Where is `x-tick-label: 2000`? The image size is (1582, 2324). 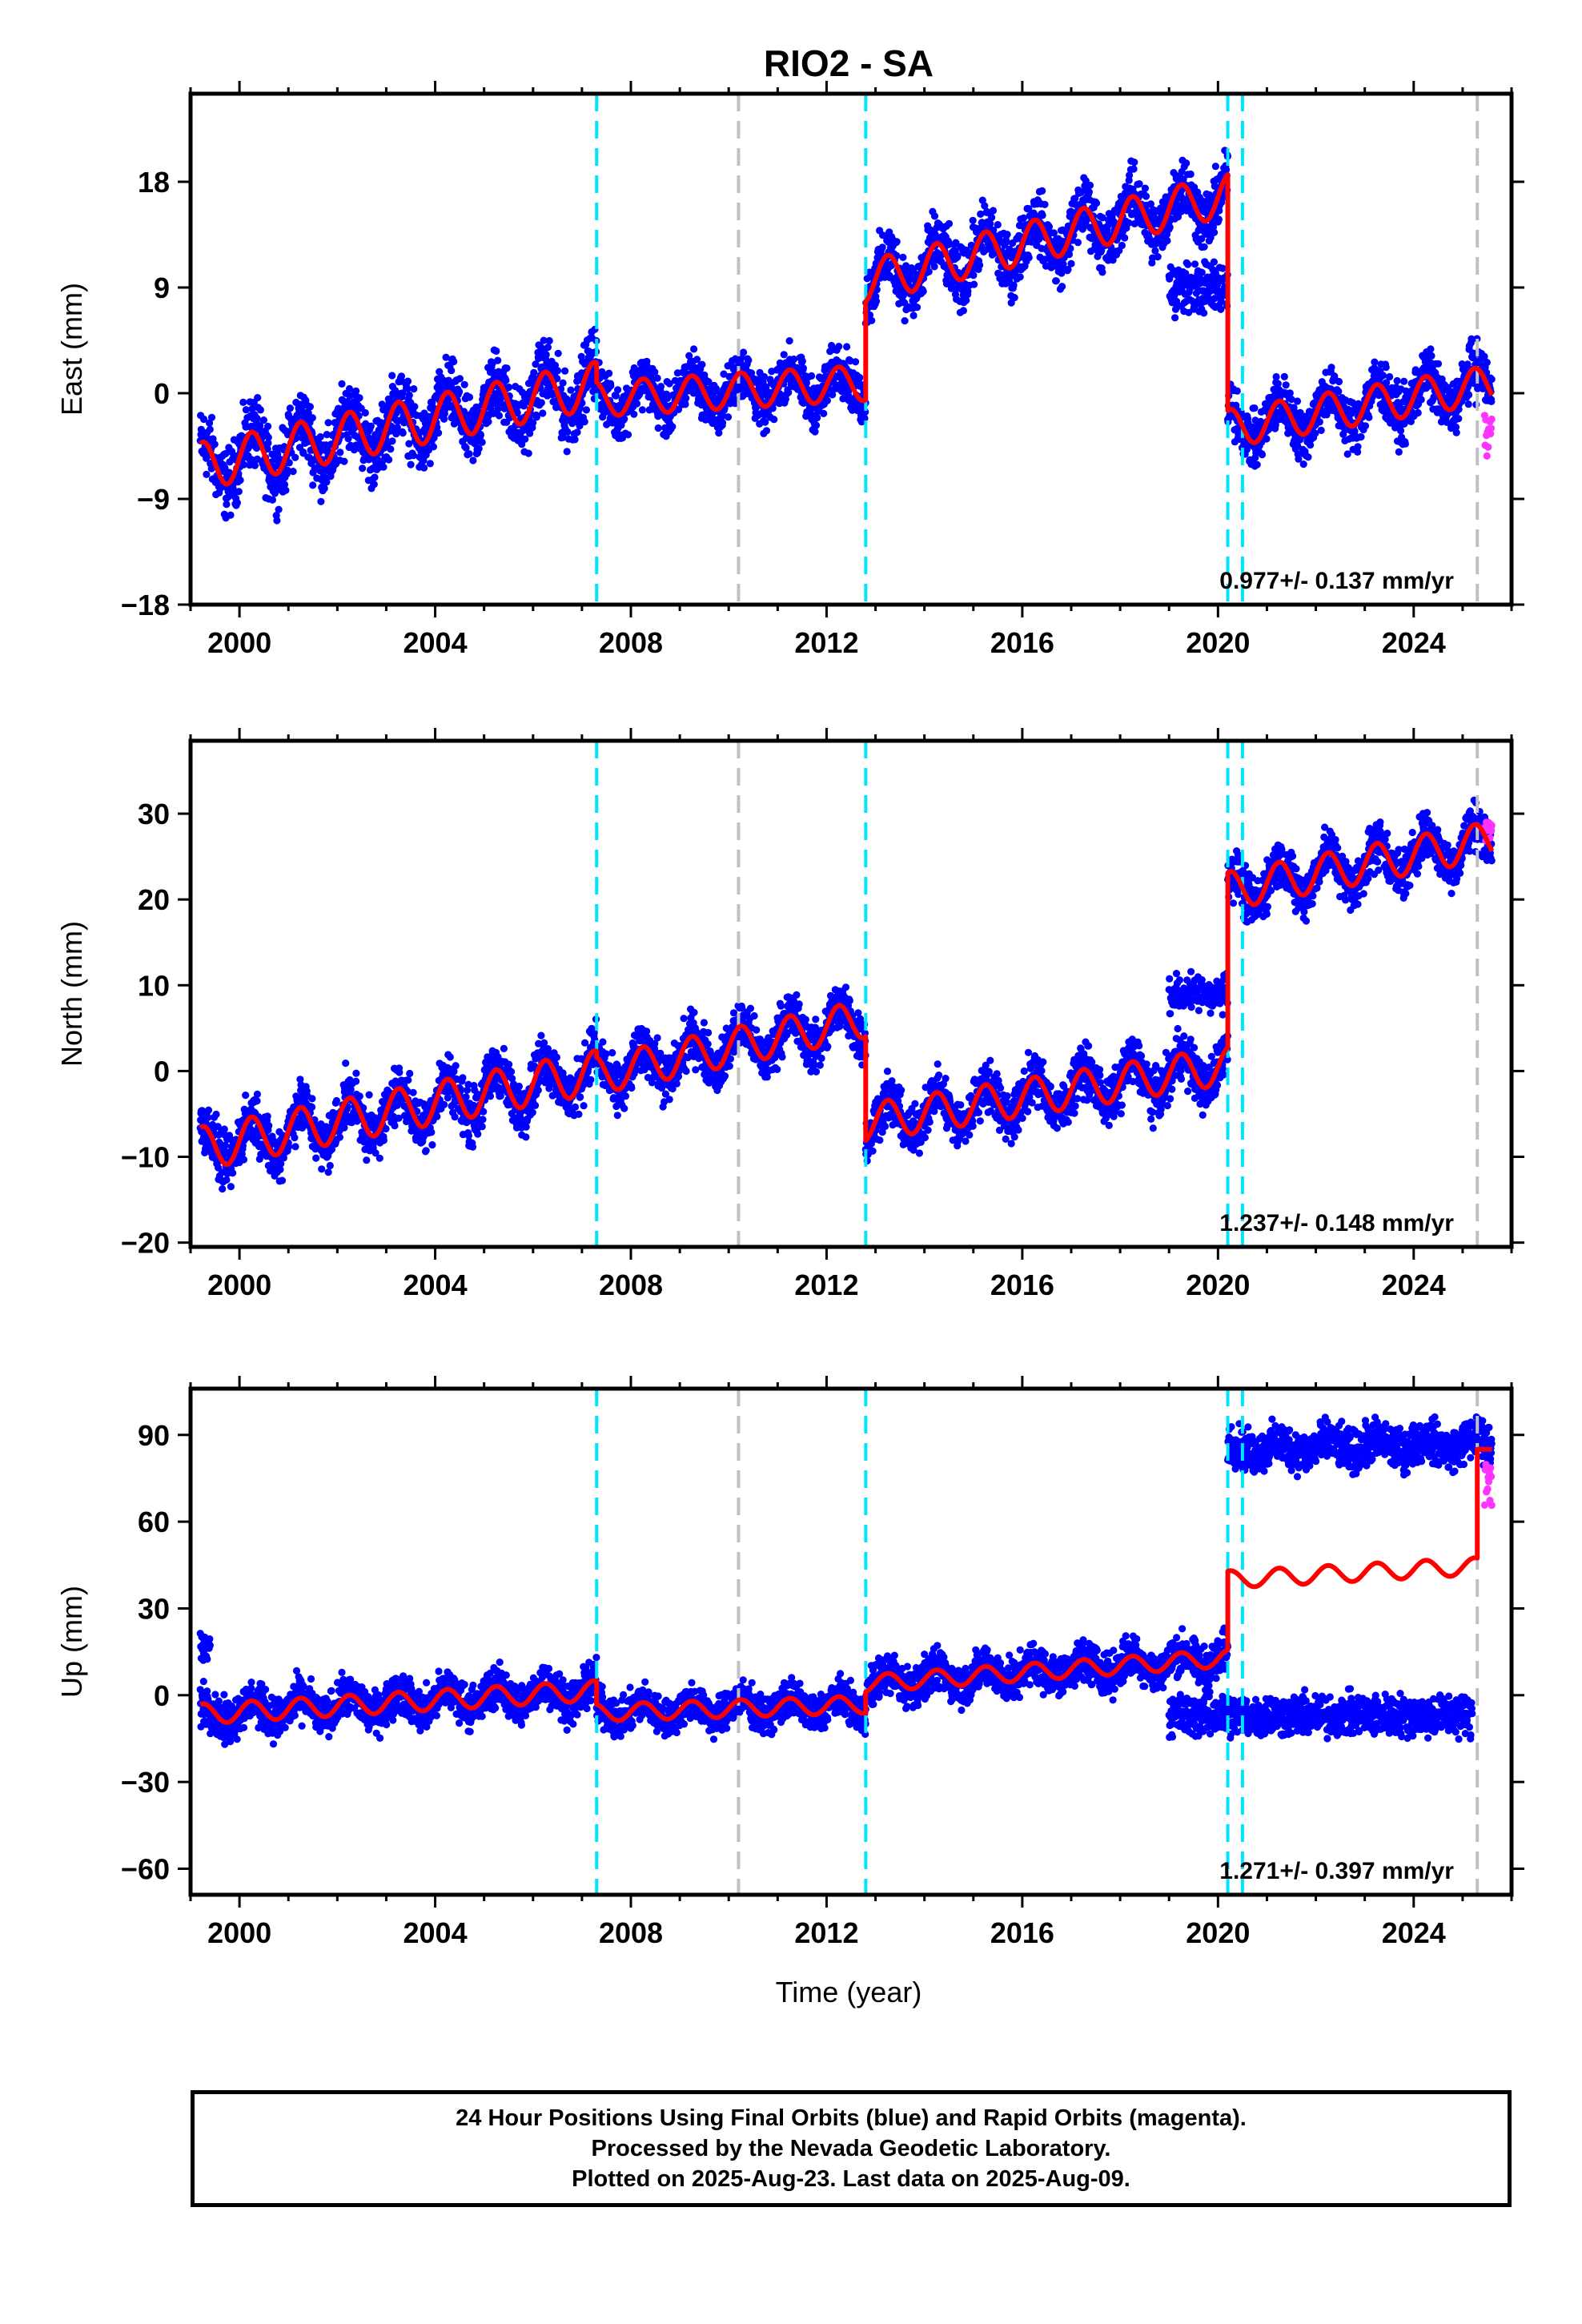 x-tick-label: 2000 is located at coordinates (239, 642).